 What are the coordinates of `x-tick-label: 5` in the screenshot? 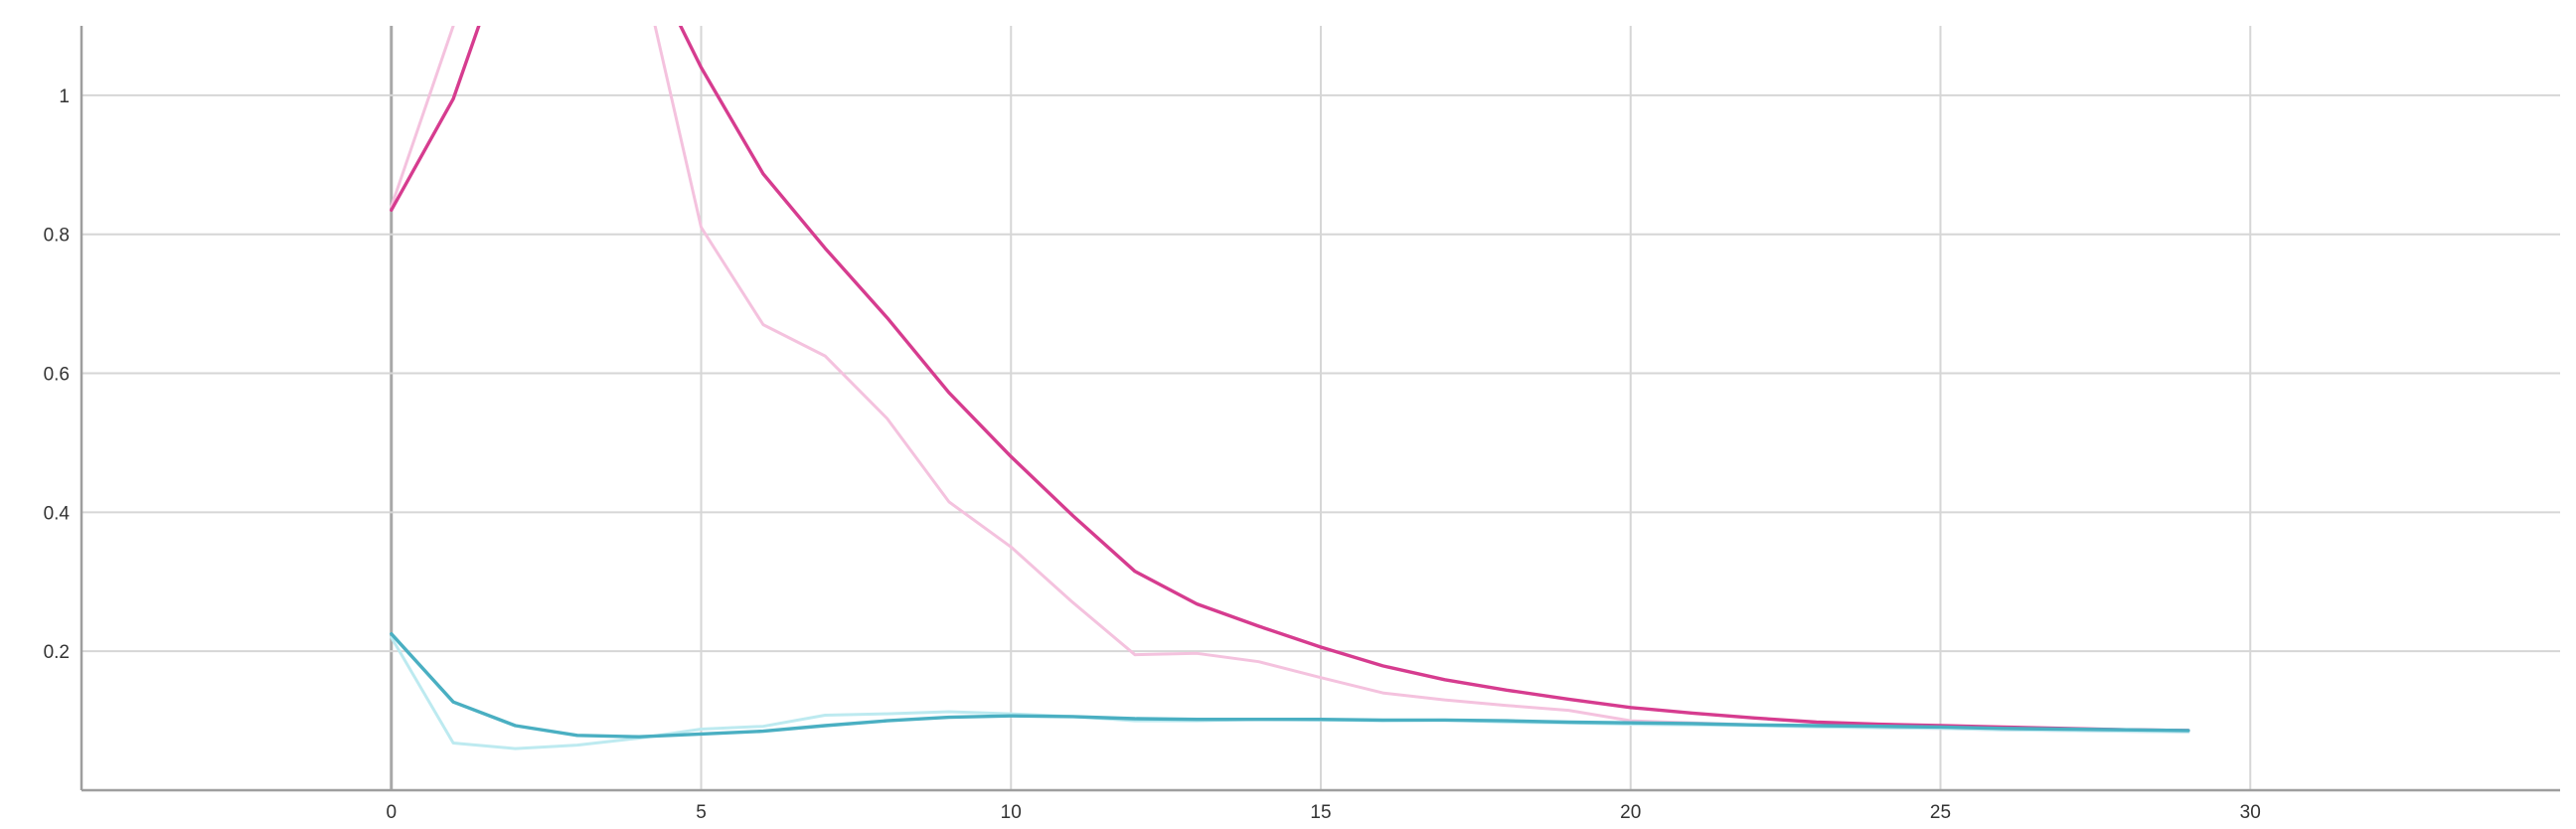 It's located at (701, 812).